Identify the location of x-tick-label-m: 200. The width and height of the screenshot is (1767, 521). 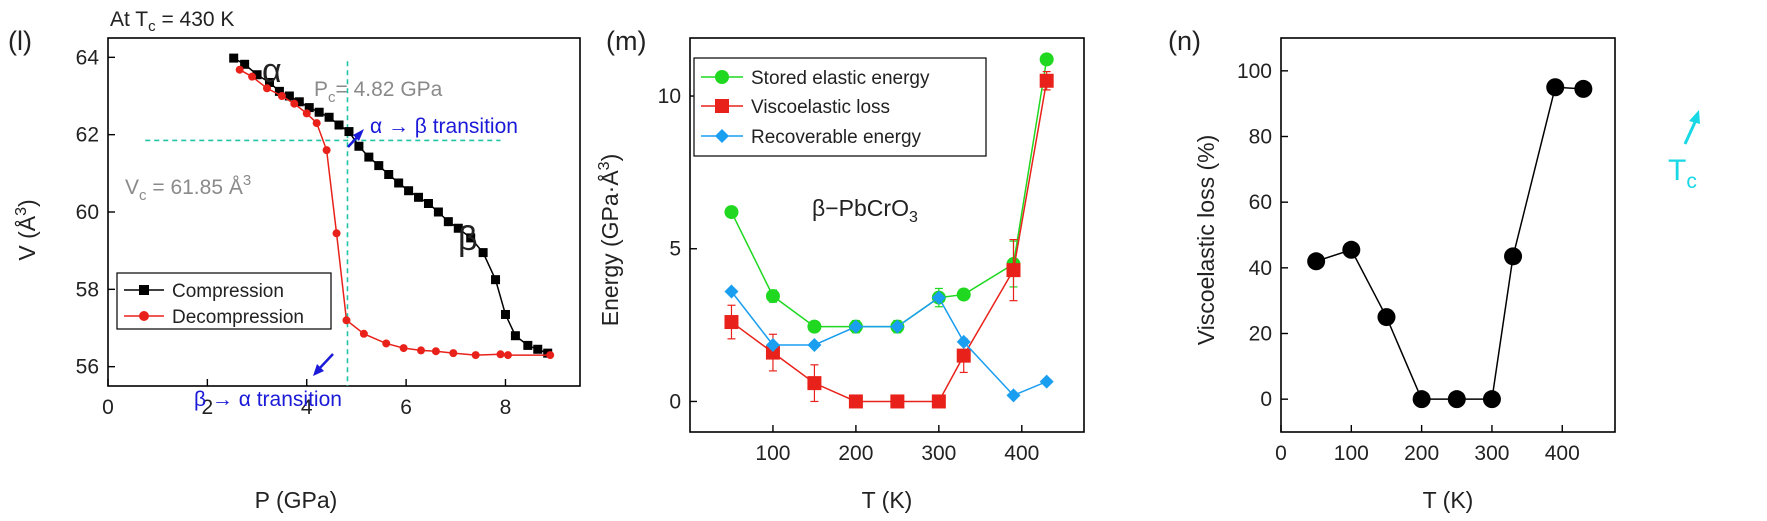
(855, 453).